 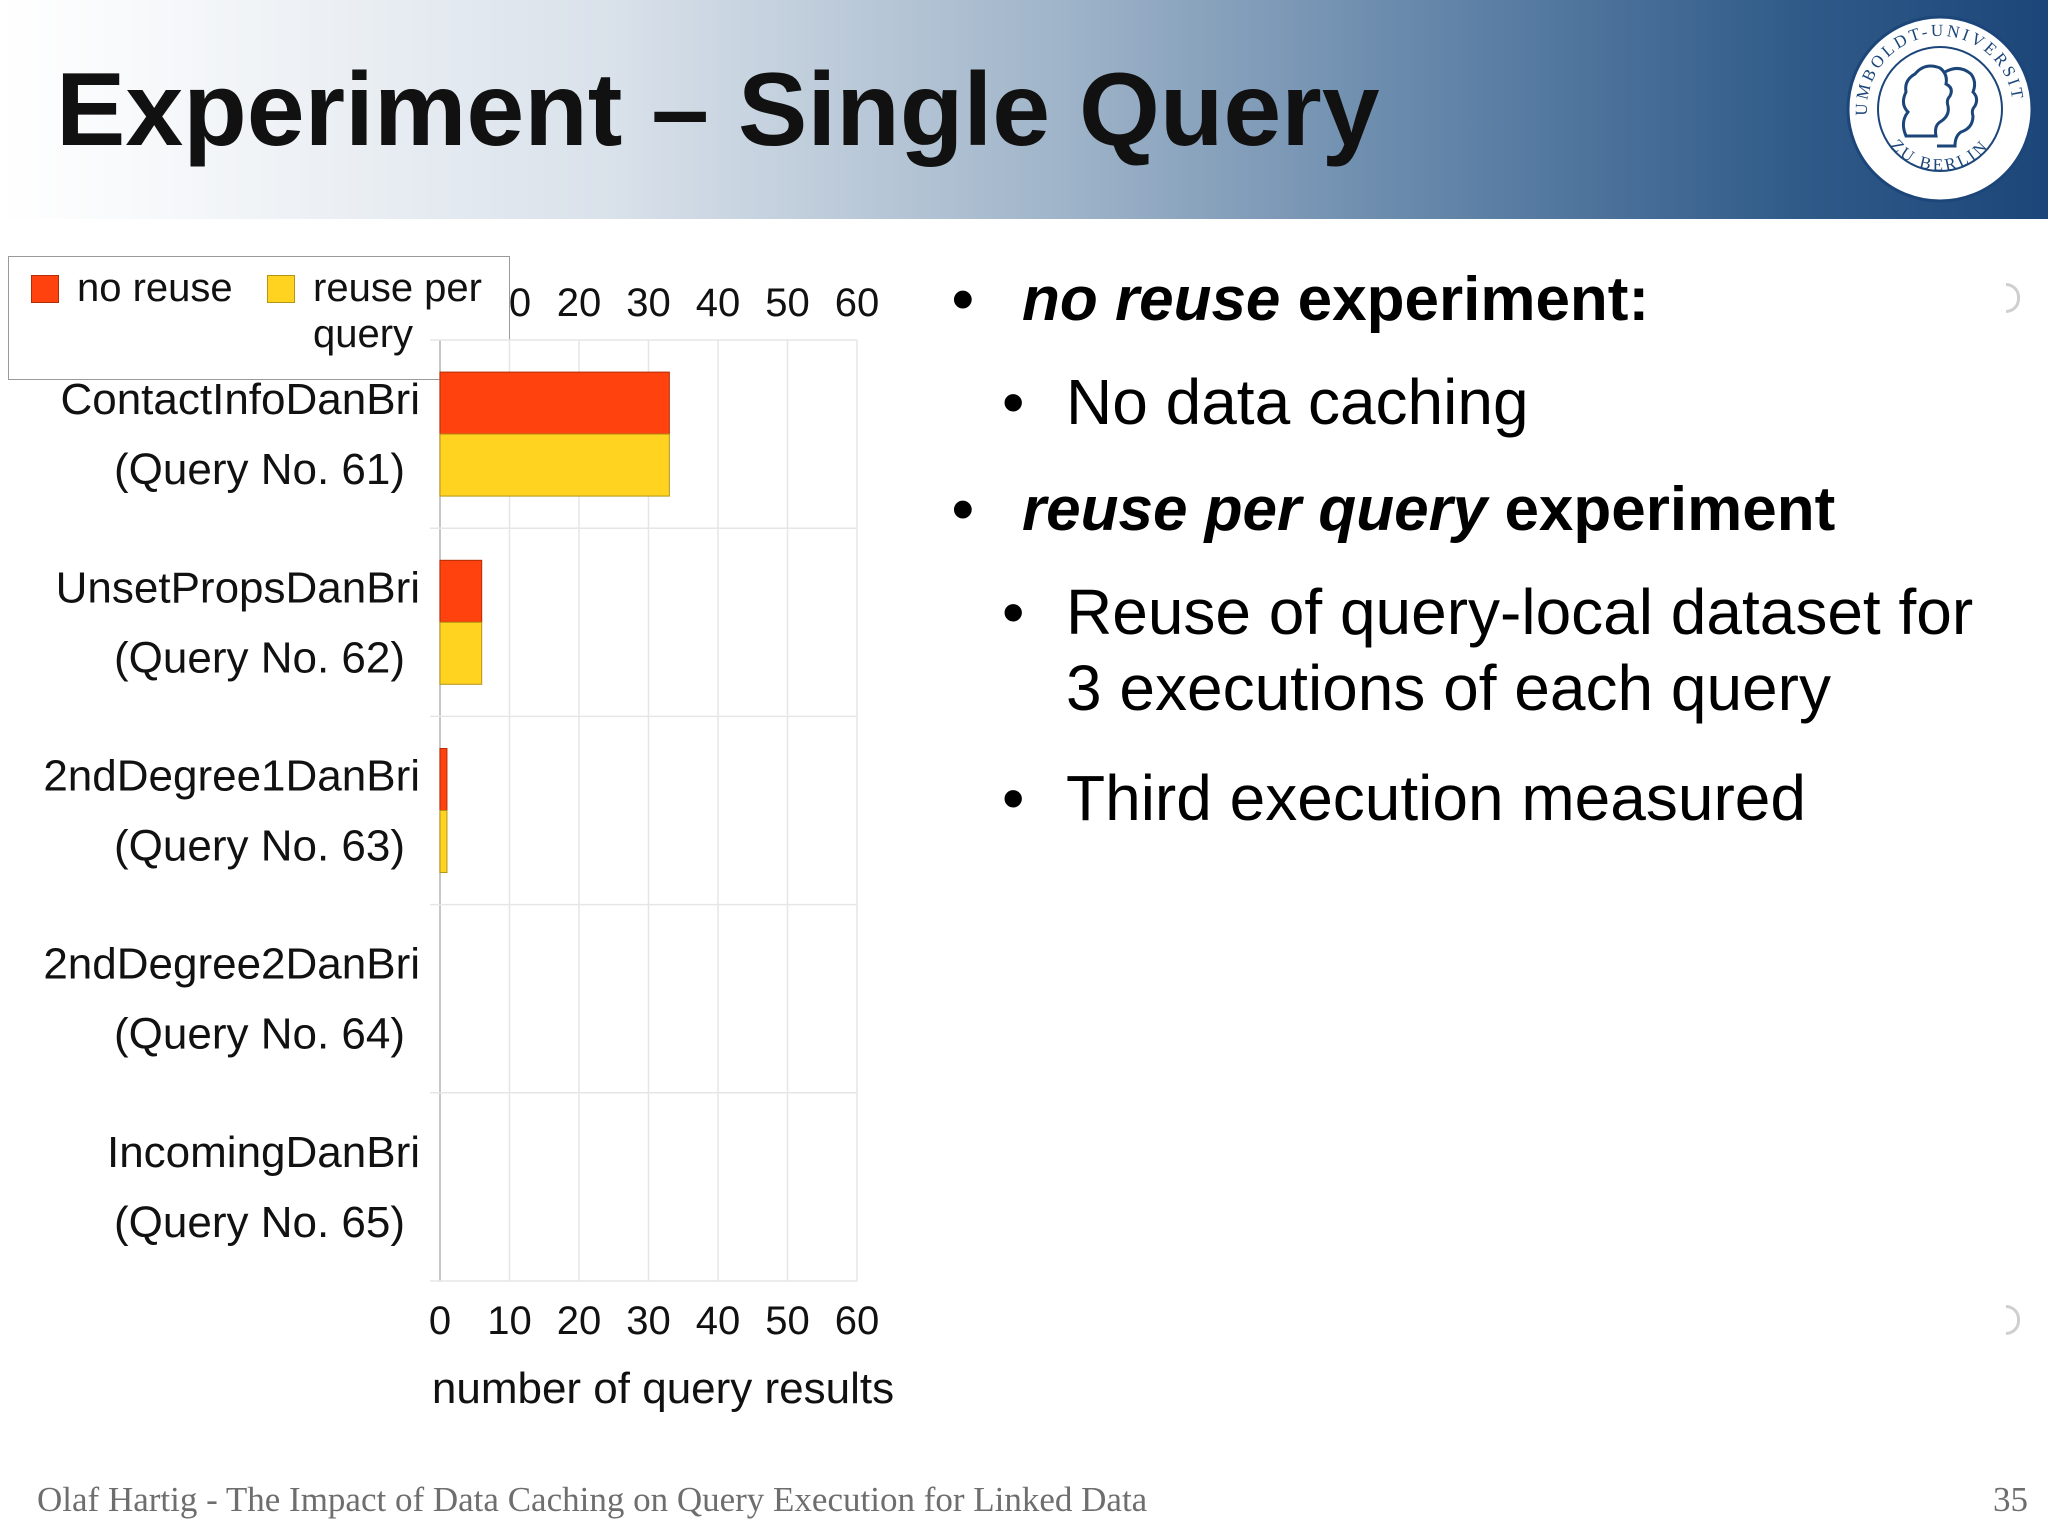 What do you see at coordinates (231, 964) in the screenshot?
I see `category-label: 2ndDegree2DanBri` at bounding box center [231, 964].